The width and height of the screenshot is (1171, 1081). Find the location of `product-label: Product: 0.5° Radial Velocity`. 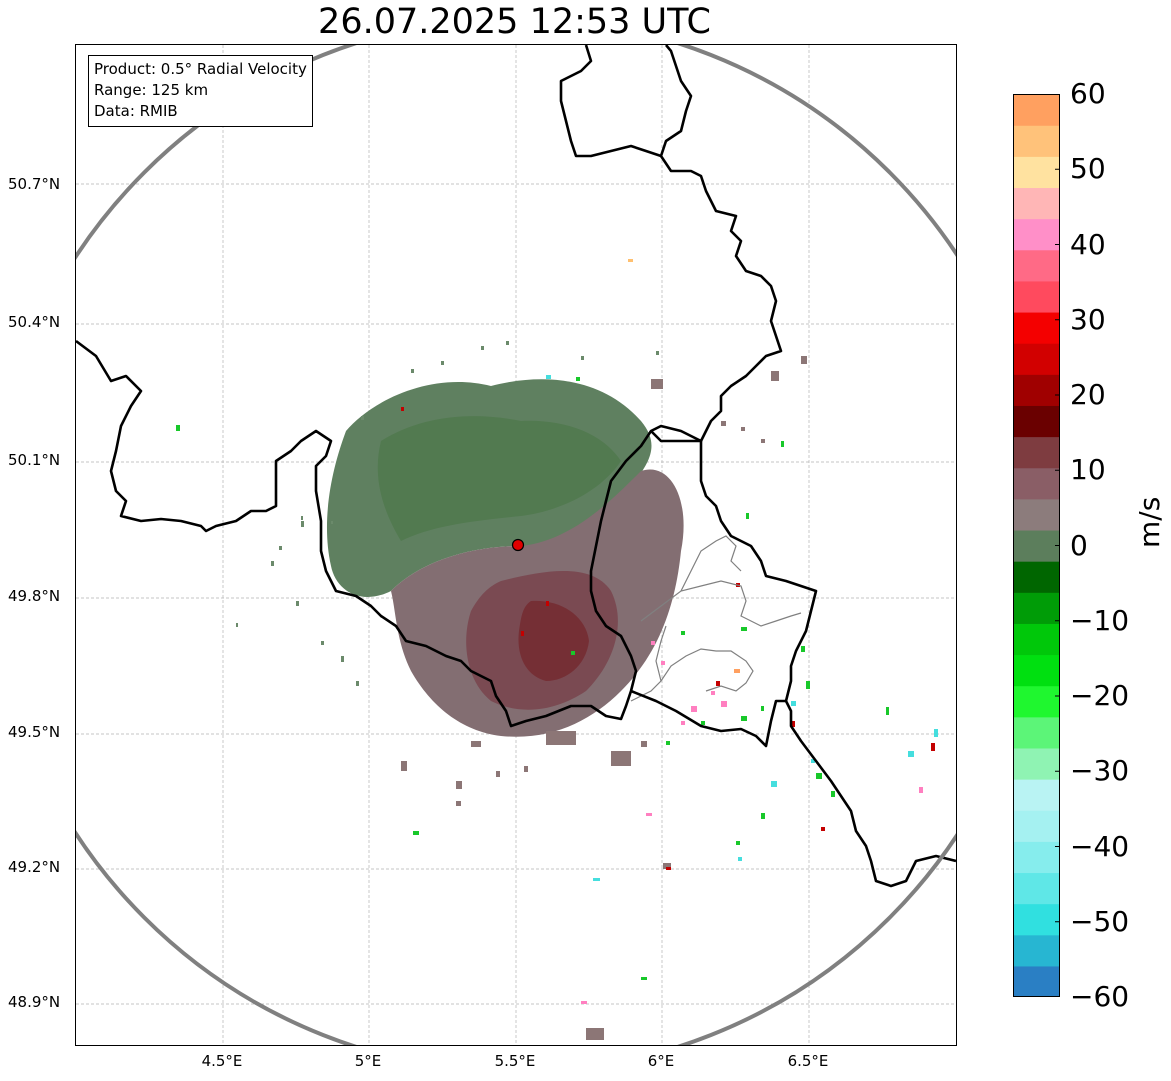

product-label: Product: 0.5° Radial Velocity is located at coordinates (200, 69).